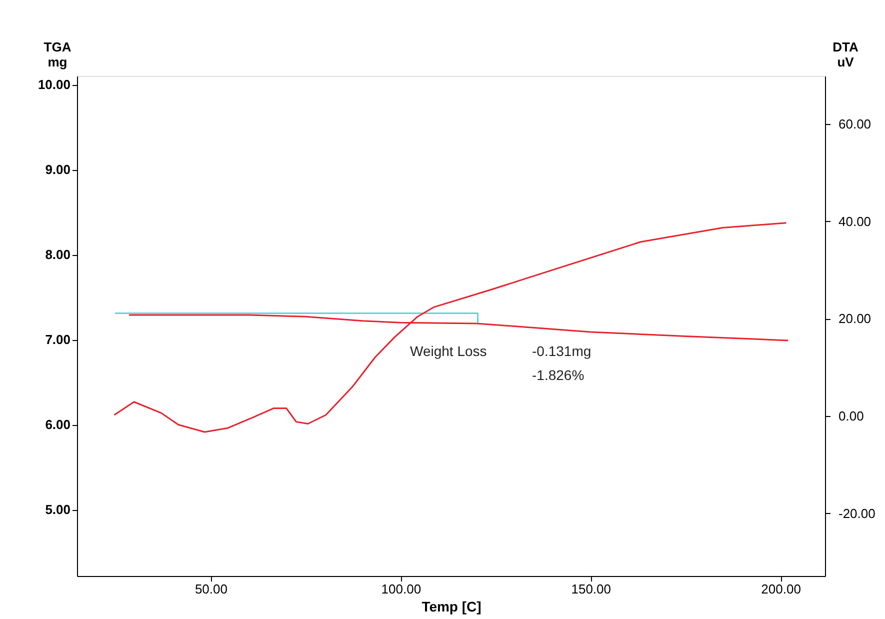 The height and width of the screenshot is (619, 885). I want to click on y2-tick-label: 0.00, so click(851, 416).